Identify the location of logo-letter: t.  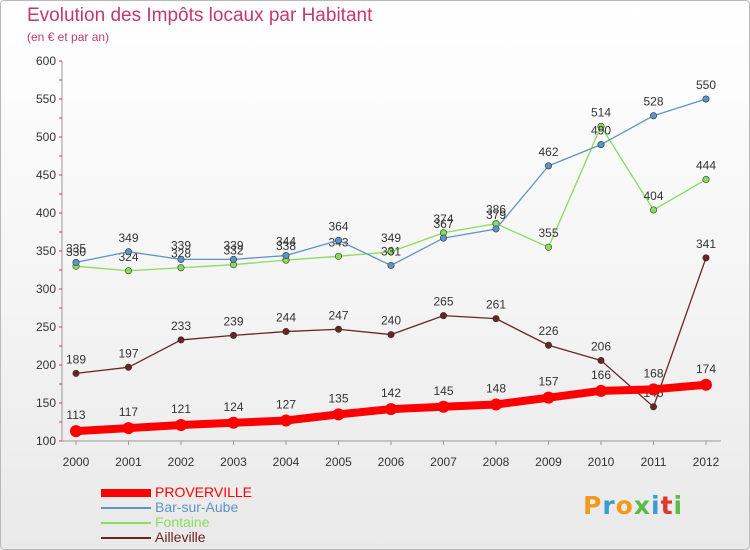
(667, 505).